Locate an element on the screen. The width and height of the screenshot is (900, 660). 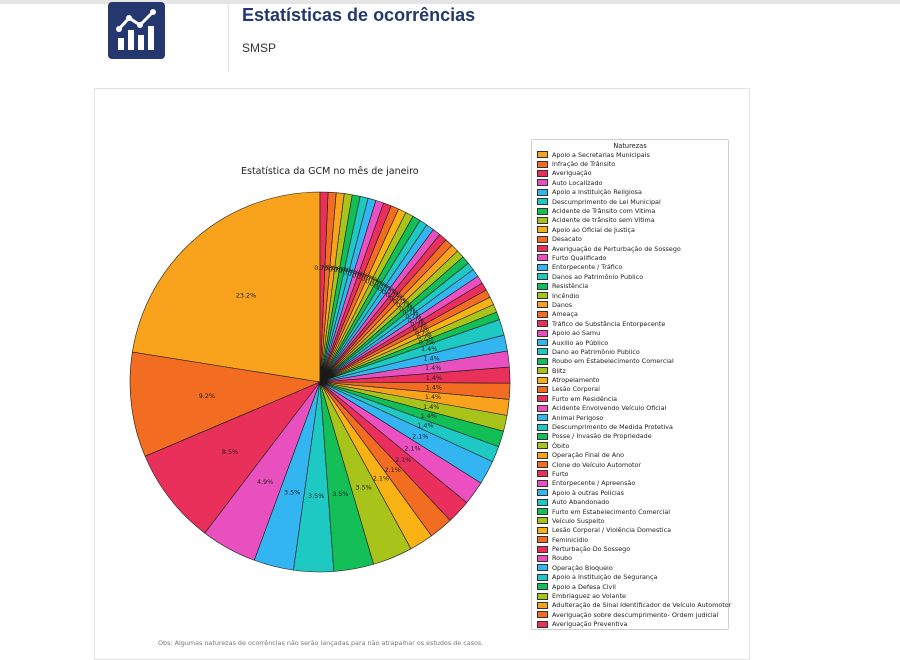
legend-item: Operação Bloqueio is located at coordinates (634, 567).